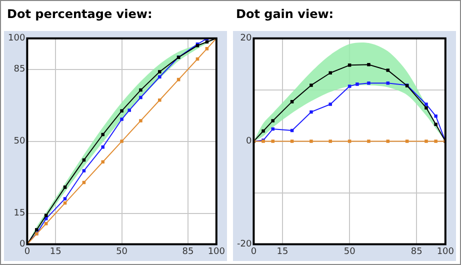 The image size is (461, 265). Describe the element at coordinates (20, 69) in the screenshot. I see `y-tick-label: 85` at that location.